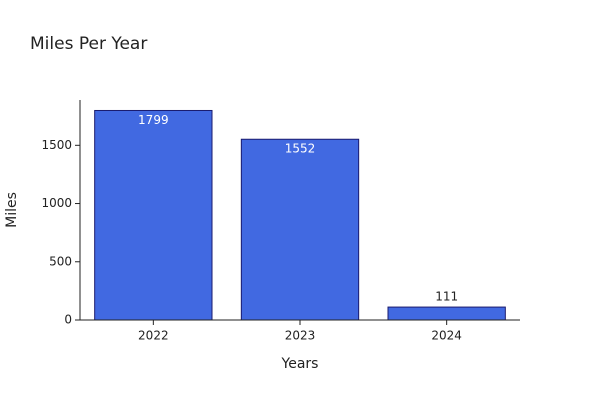  I want to click on y-tick-label: 1500, so click(56, 145).